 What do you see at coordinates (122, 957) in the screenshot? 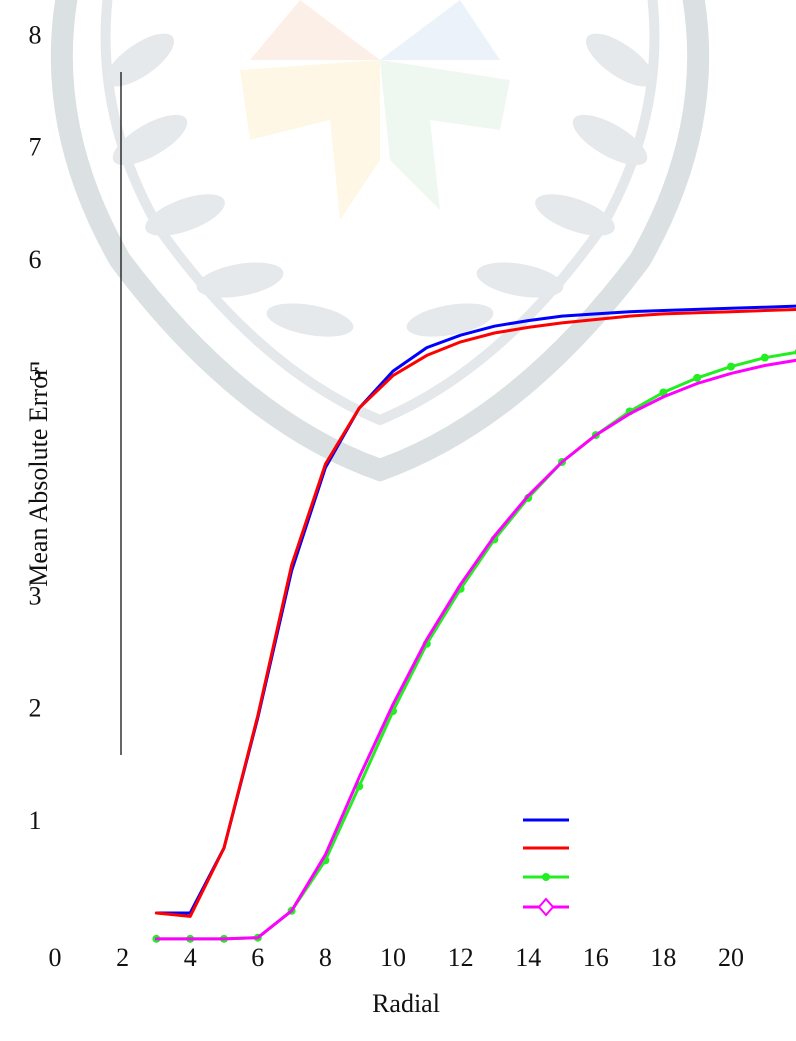
I see `x-tick-label: 2` at bounding box center [122, 957].